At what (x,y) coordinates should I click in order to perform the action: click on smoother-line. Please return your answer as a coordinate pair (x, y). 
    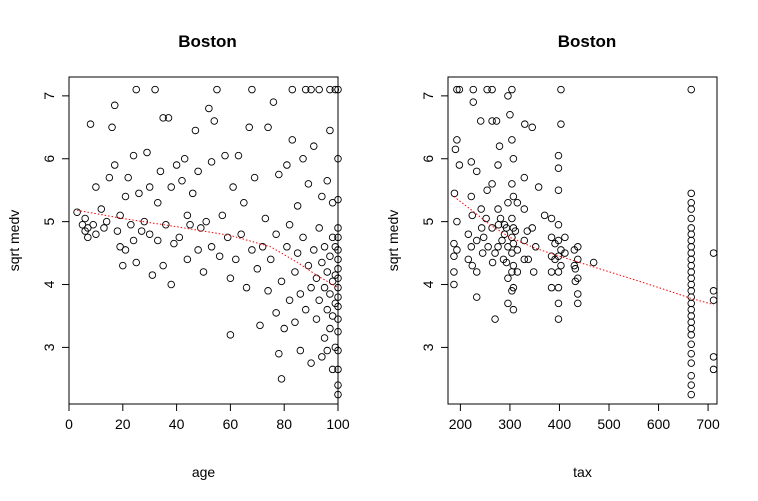
    Looking at the image, I should click on (208, 249).